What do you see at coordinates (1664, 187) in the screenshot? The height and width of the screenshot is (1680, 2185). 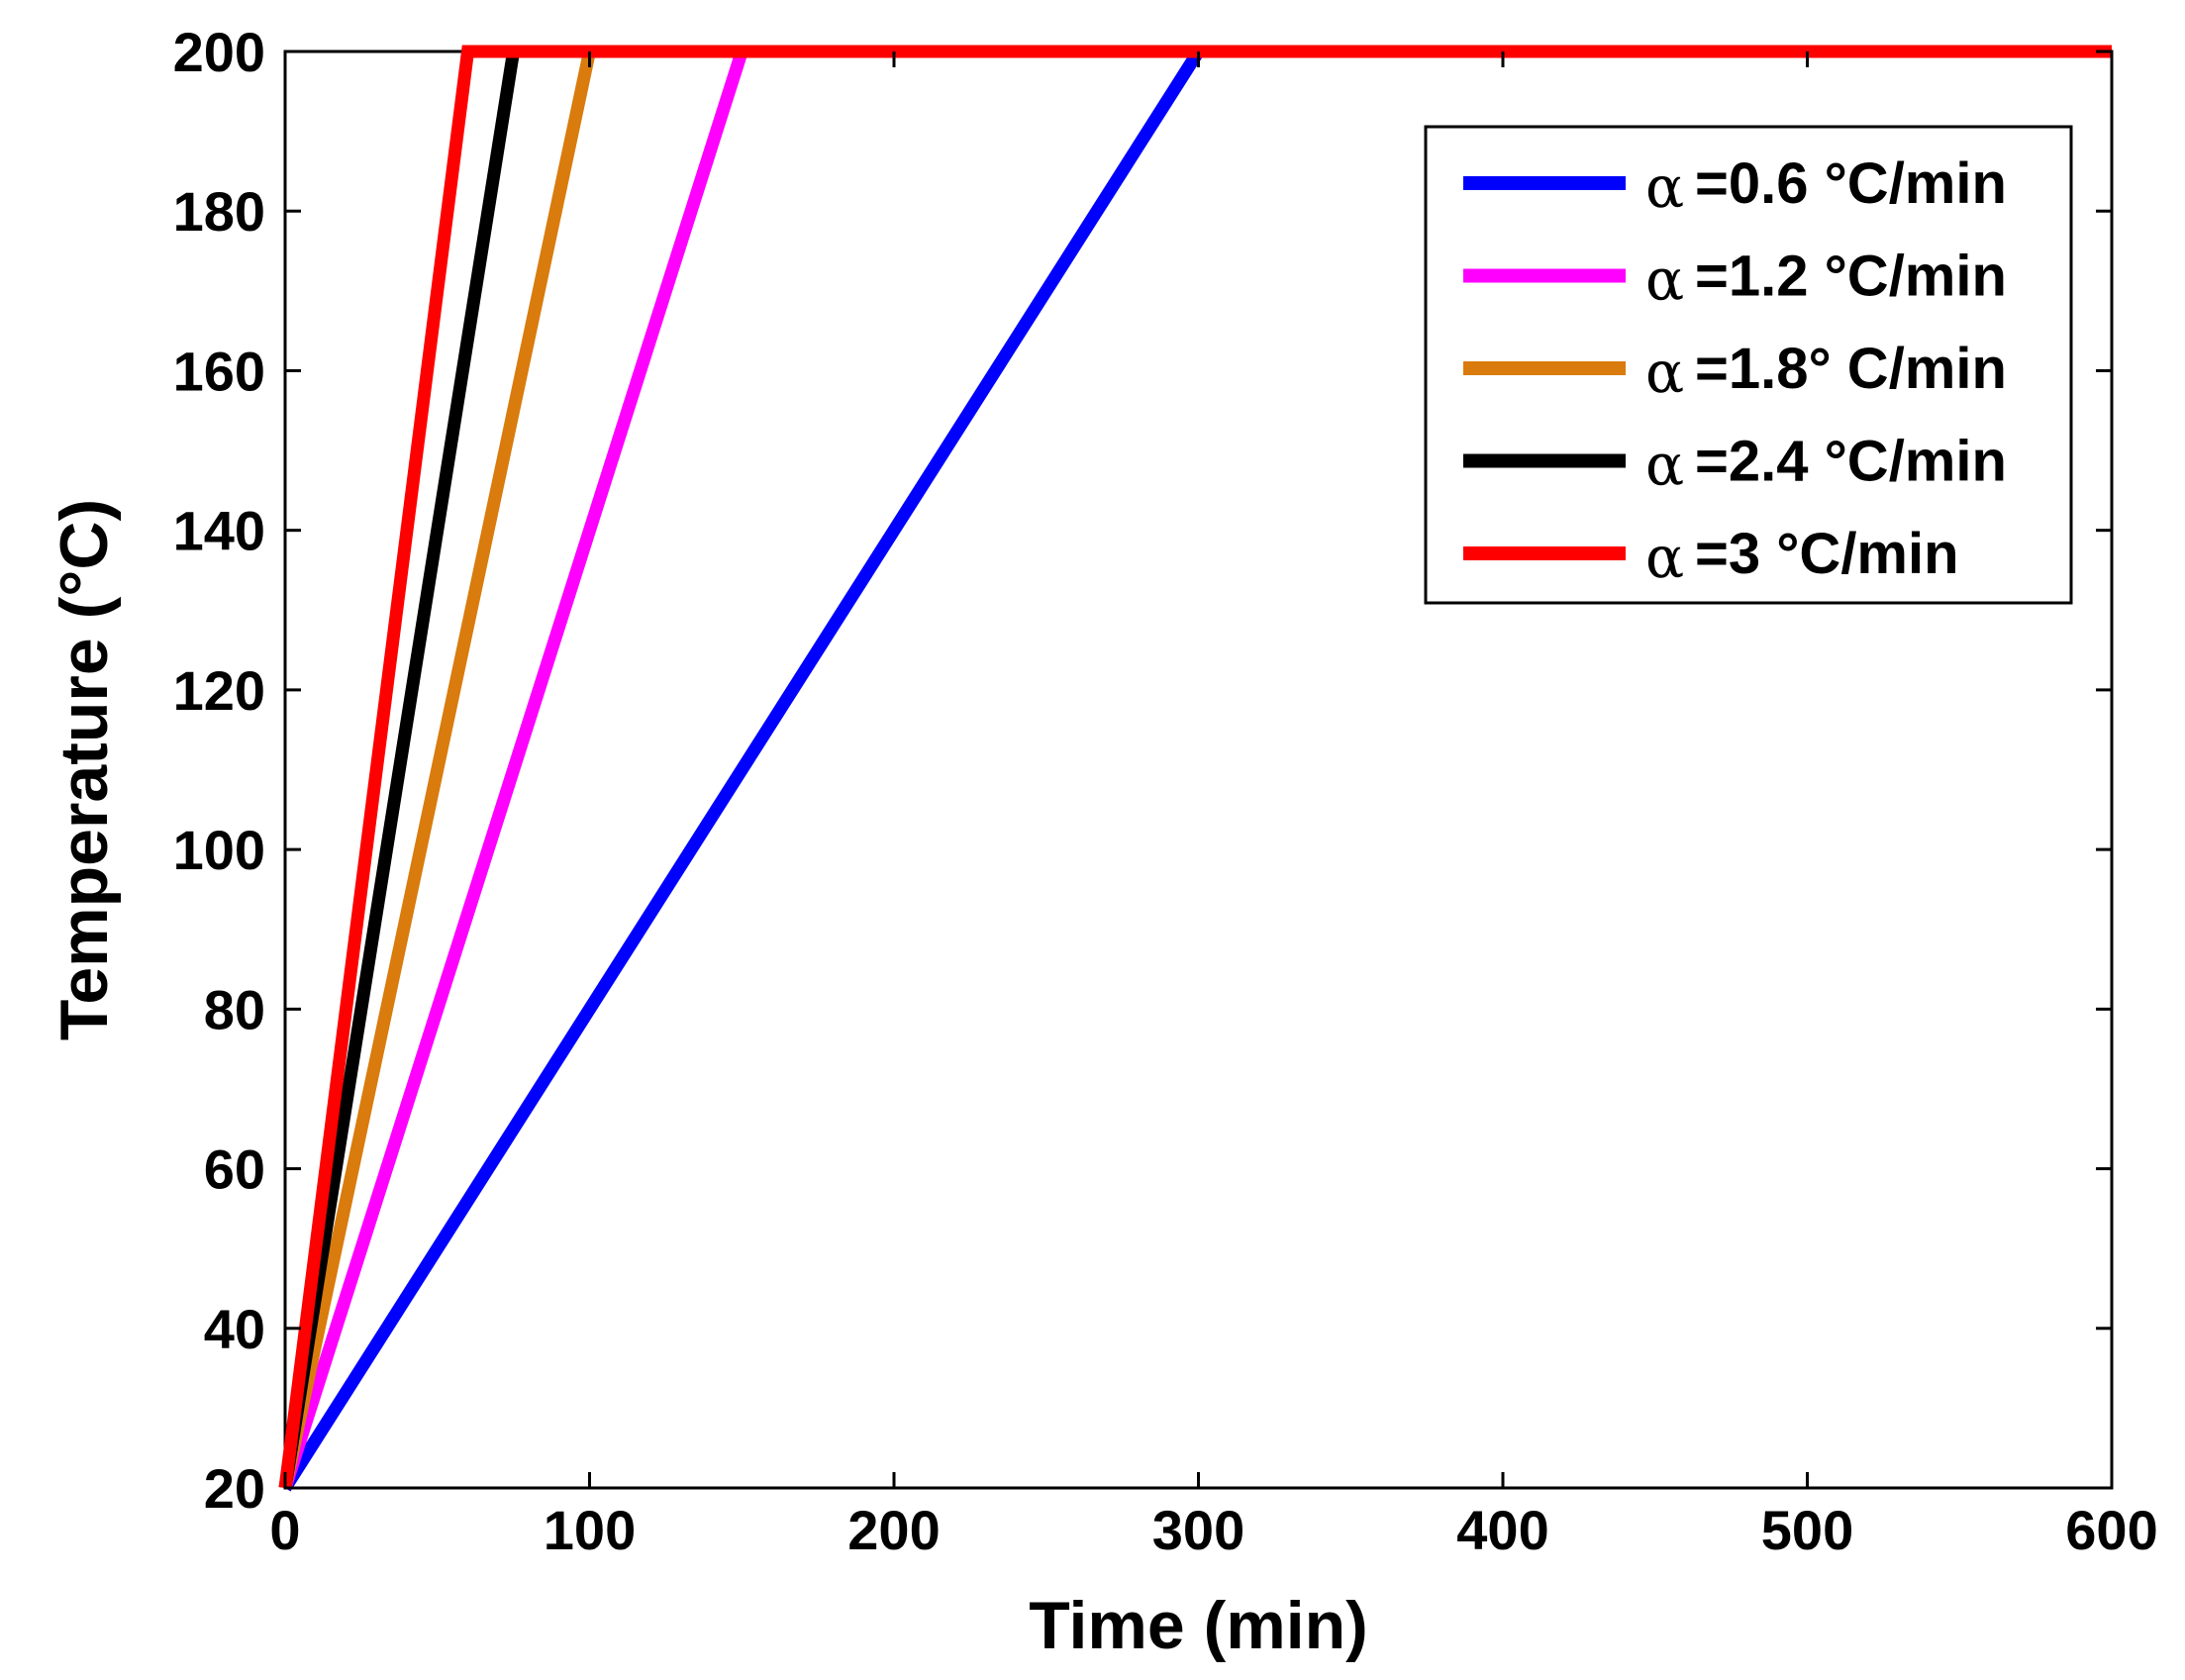 I see `legend-symbol-1: α` at bounding box center [1664, 187].